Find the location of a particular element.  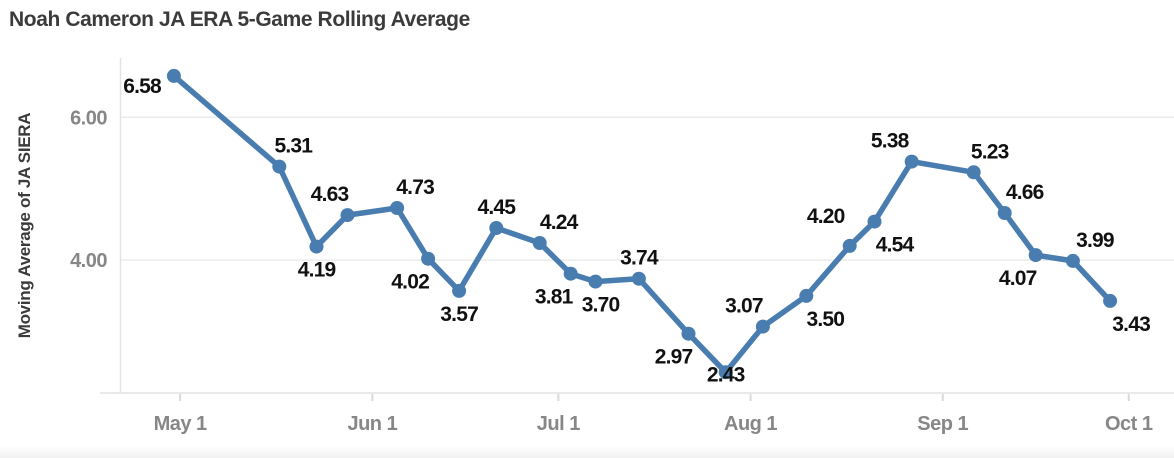

x-tick-label: Aug 1 is located at coordinates (750, 424).